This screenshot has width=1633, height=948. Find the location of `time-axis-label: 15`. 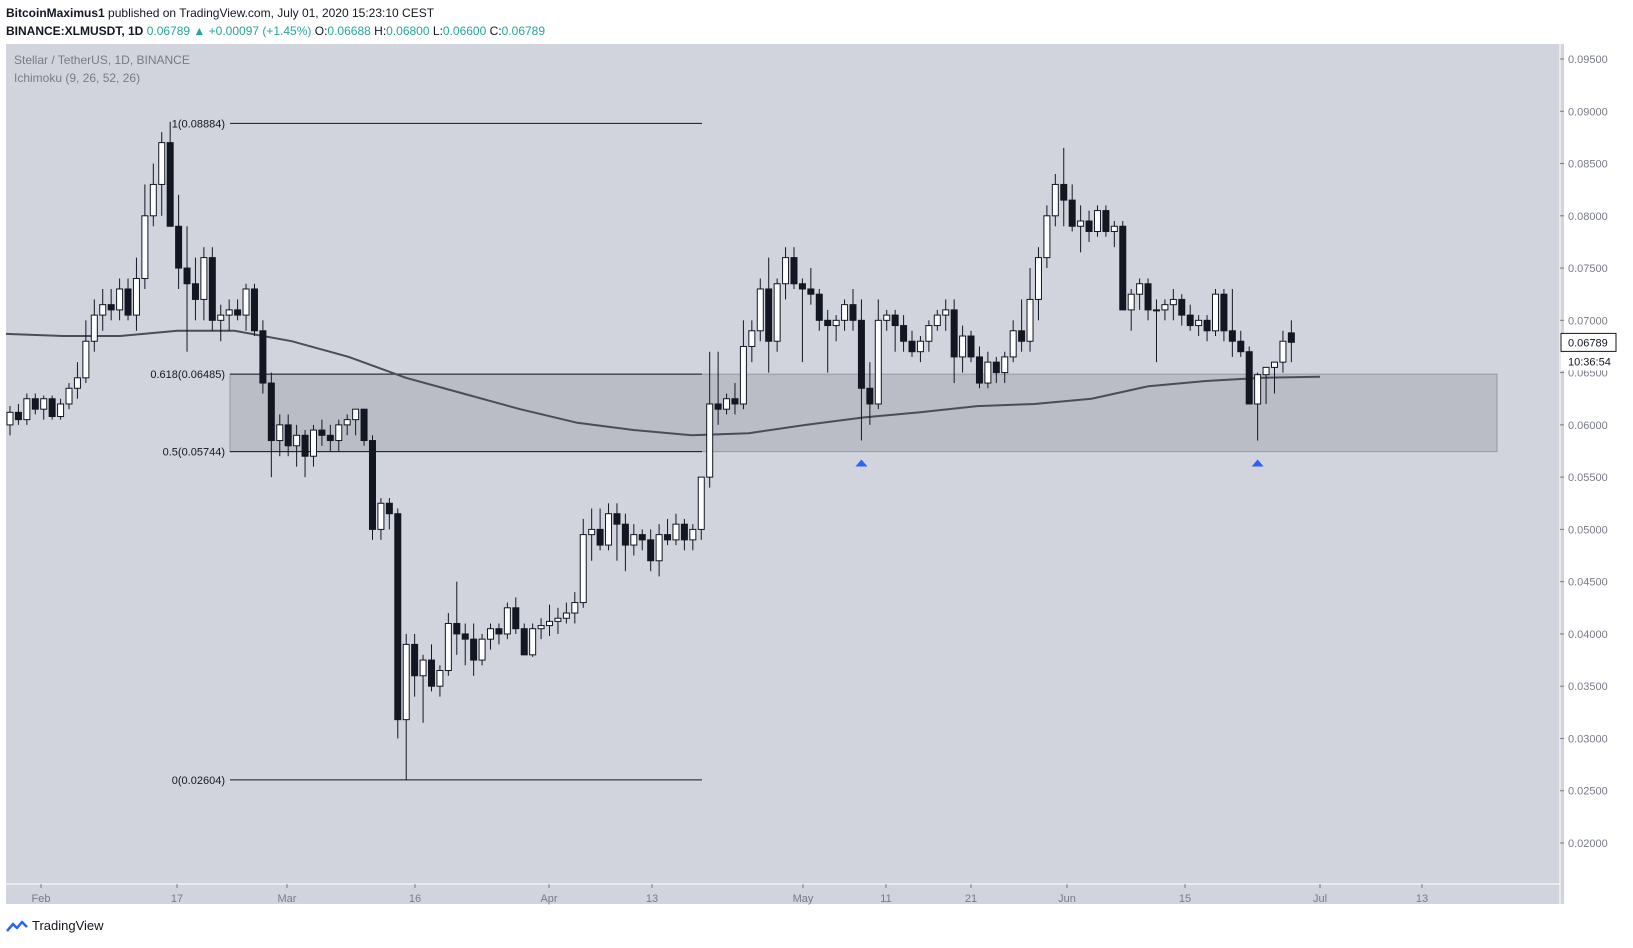

time-axis-label: 15 is located at coordinates (1185, 899).